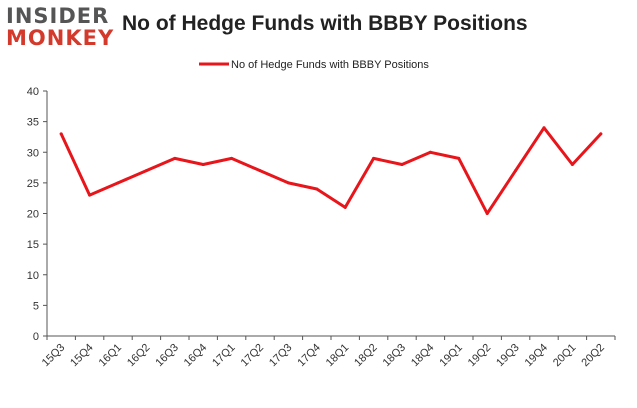 The image size is (637, 408). Describe the element at coordinates (253, 356) in the screenshot. I see `x-tick-label: 17Q2` at that location.